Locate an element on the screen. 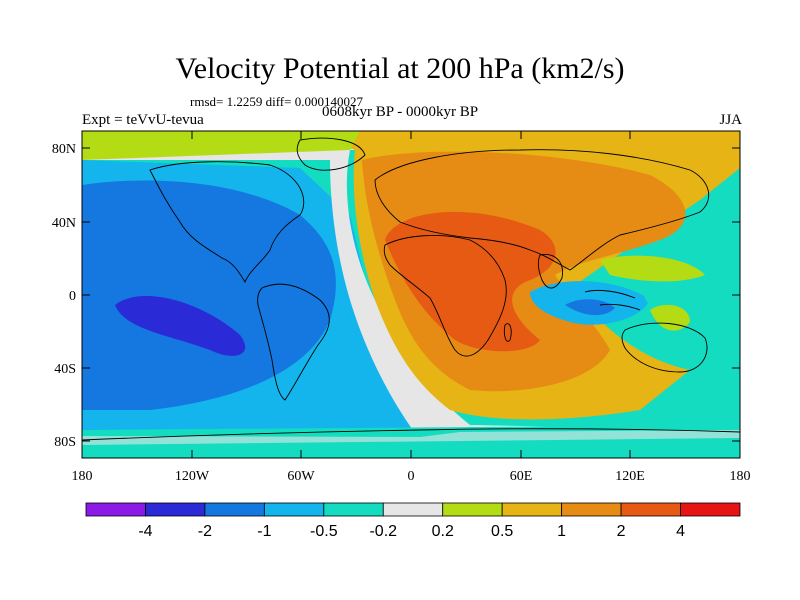 The height and width of the screenshot is (600, 800). lon-label-180w: 180 is located at coordinates (82, 476).